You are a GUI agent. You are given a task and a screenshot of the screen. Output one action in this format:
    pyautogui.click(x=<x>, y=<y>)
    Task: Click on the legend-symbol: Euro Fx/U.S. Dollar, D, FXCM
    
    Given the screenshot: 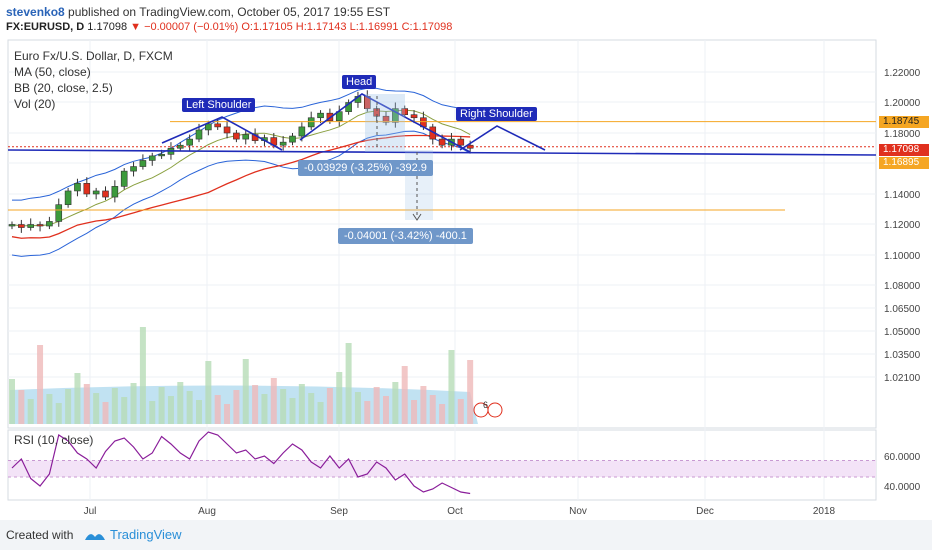 What is the action you would take?
    pyautogui.click(x=93, y=56)
    